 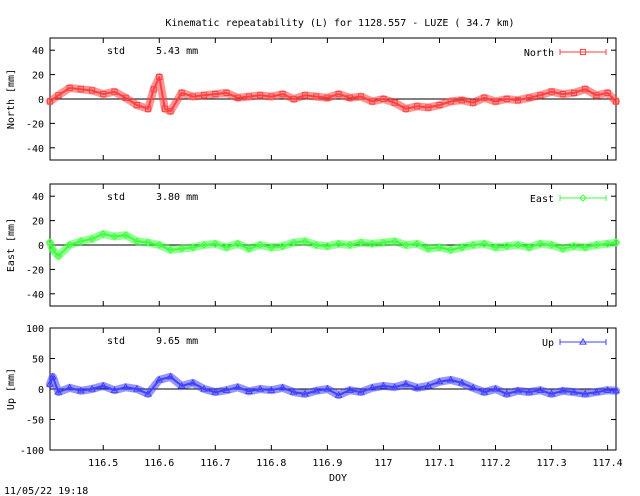 What do you see at coordinates (177, 197) in the screenshot?
I see `east-std-value: 3.80 mm` at bounding box center [177, 197].